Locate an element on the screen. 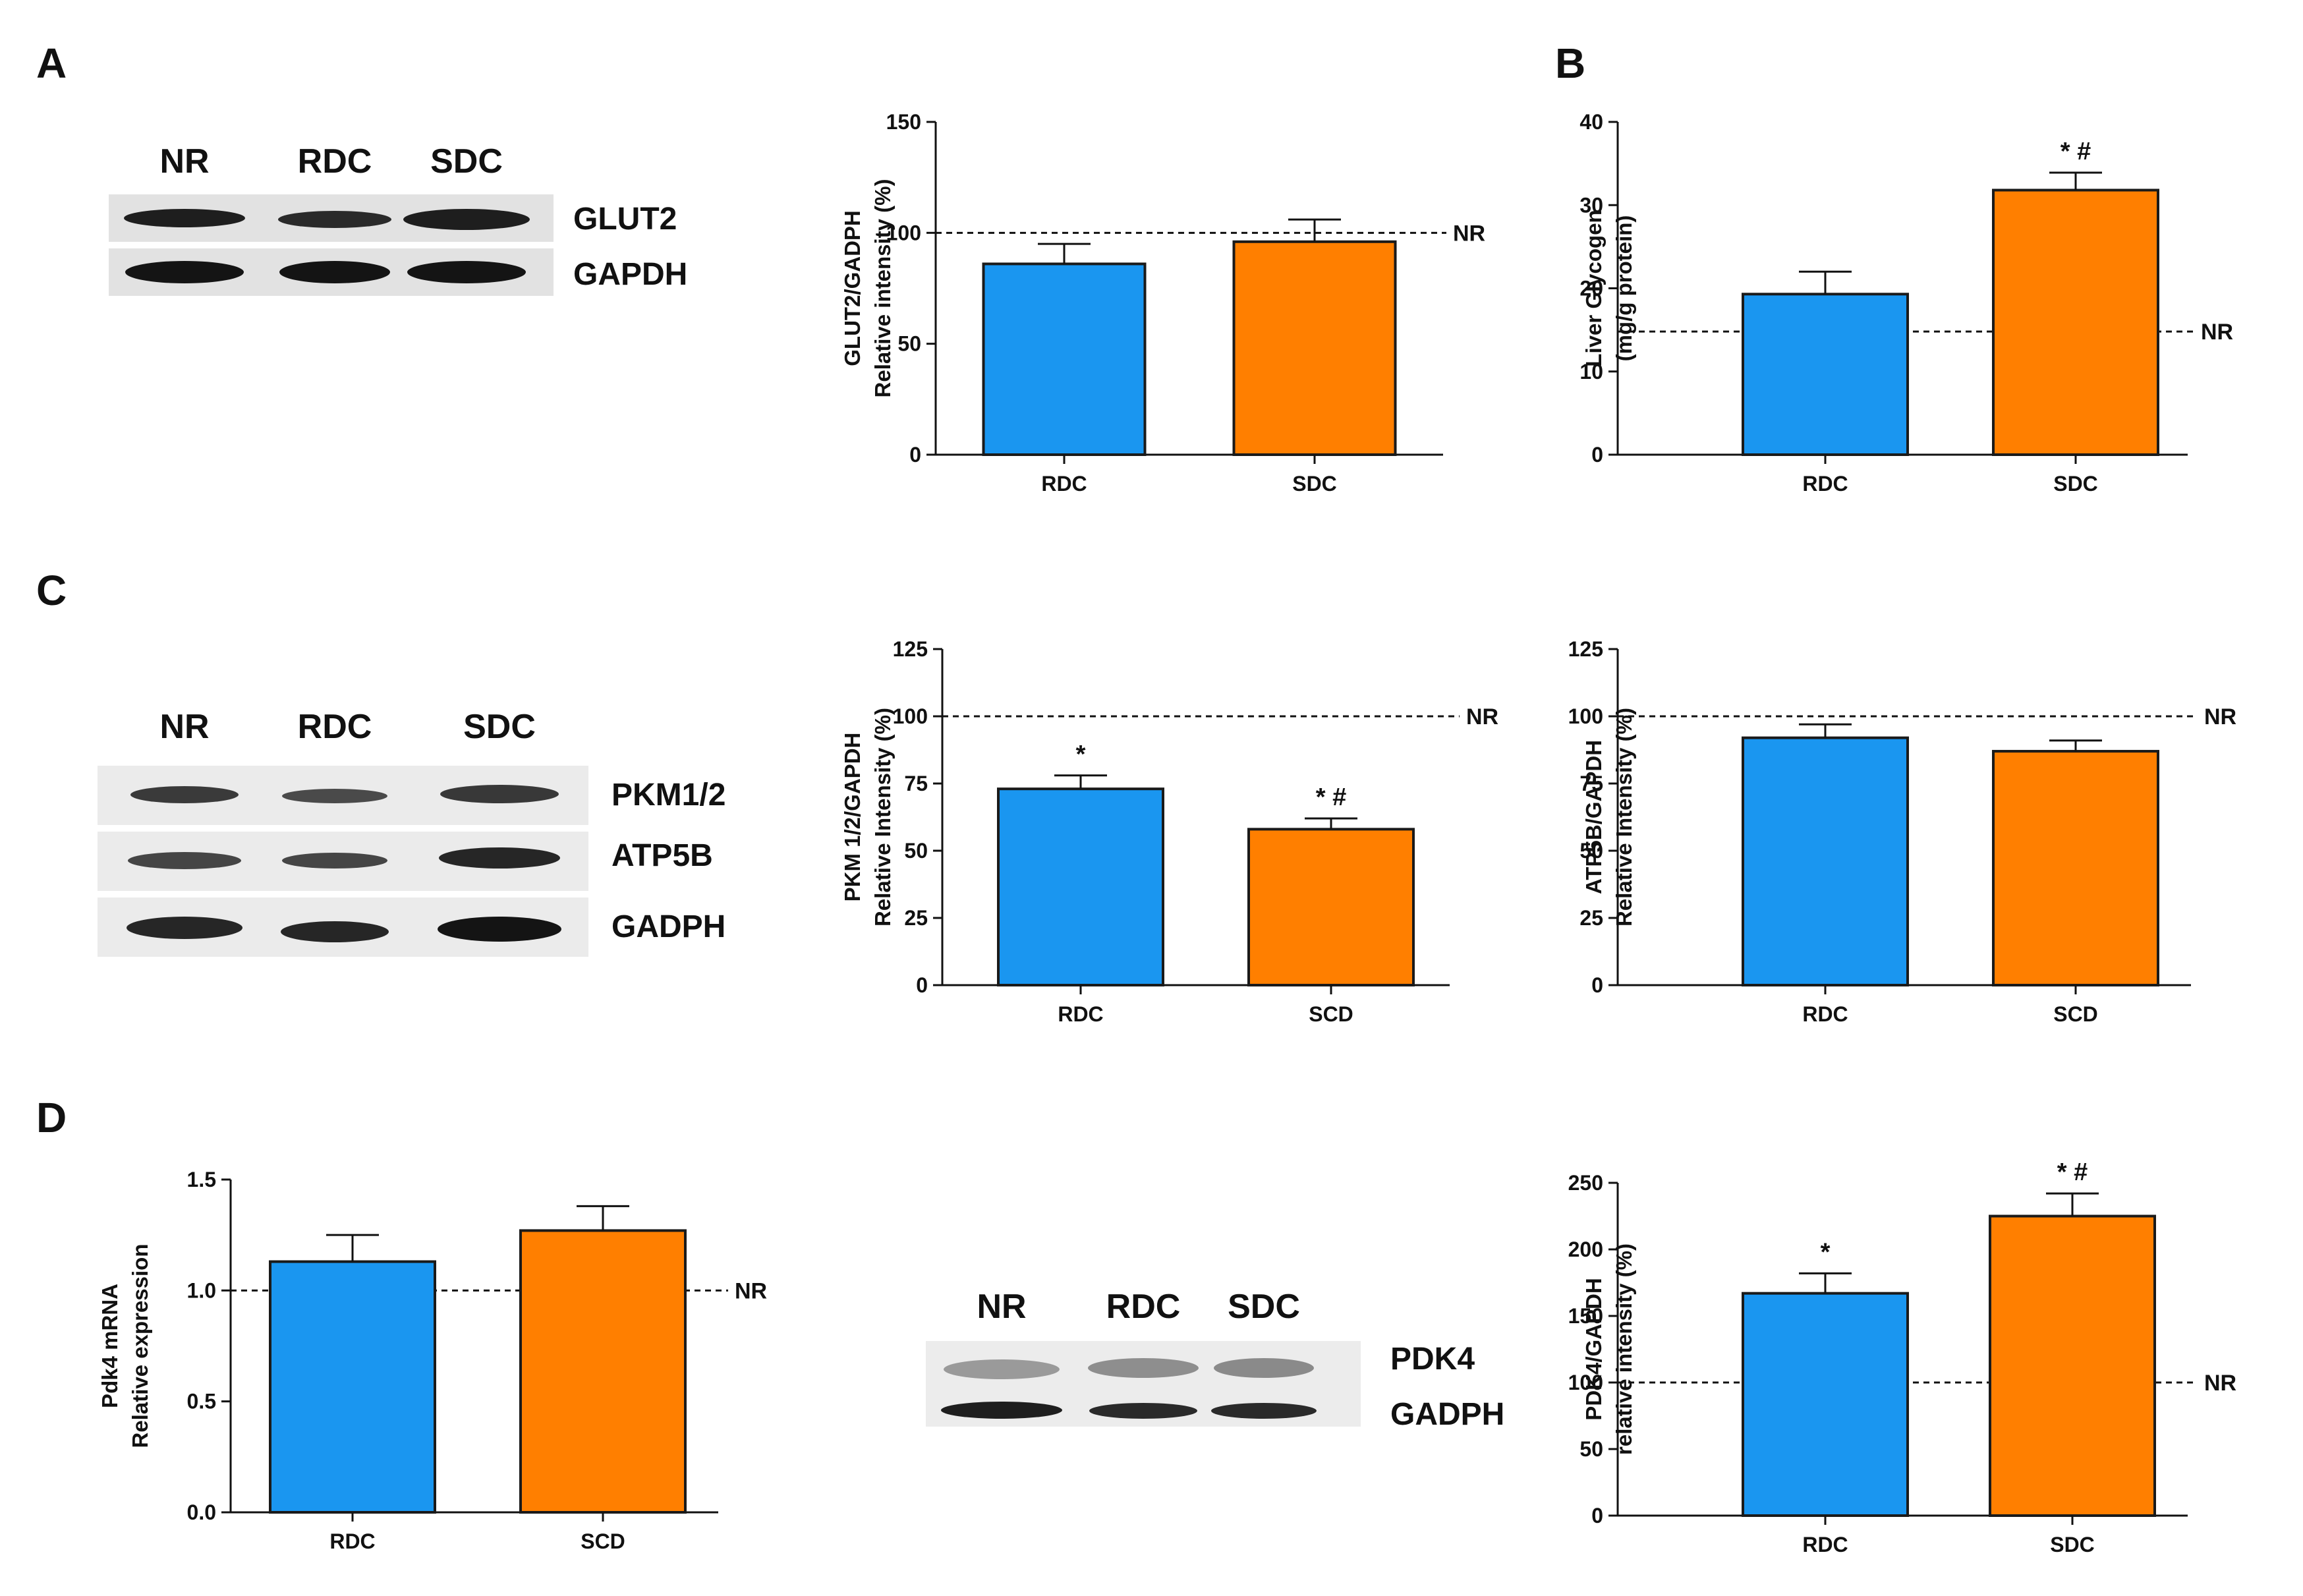  western-blot-c: NR RDC SDC PKM1/2 ATP5B GADPH is located at coordinates (411, 832).